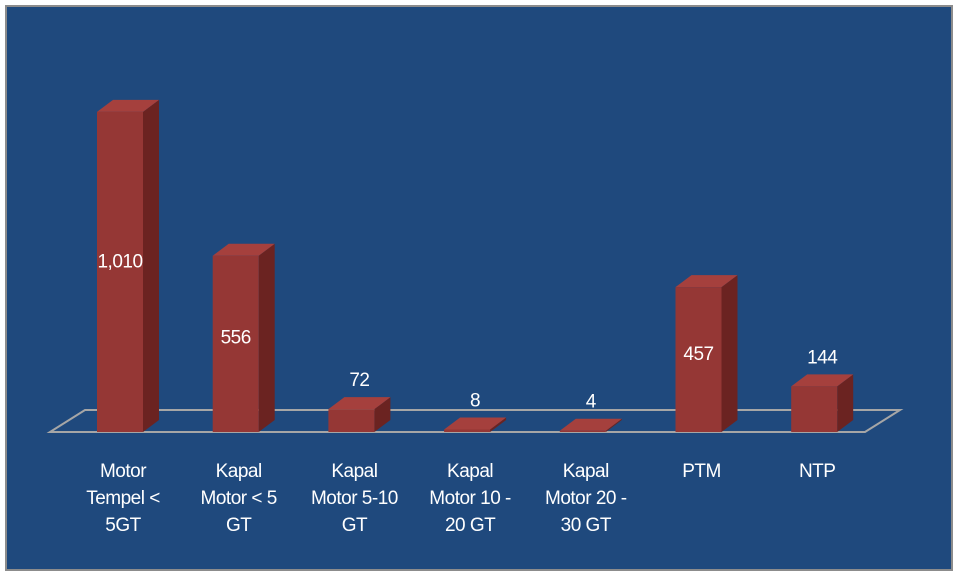 Image resolution: width=958 pixels, height=576 pixels. Describe the element at coordinates (591, 402) in the screenshot. I see `value-label: 4` at that location.